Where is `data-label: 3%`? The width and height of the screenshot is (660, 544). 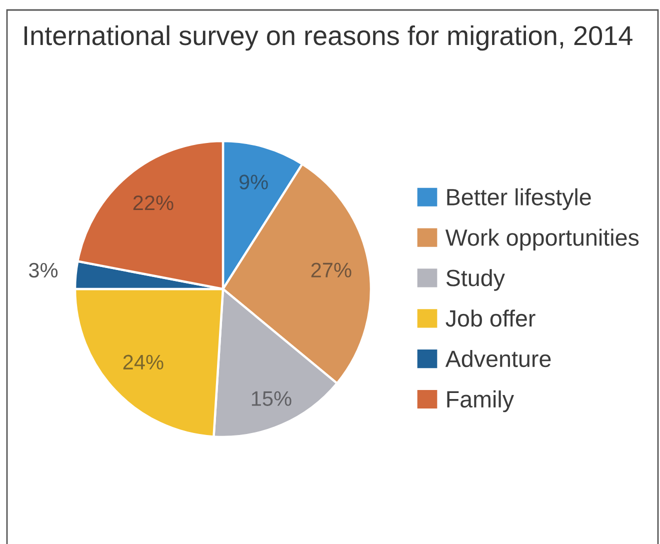
data-label: 3% is located at coordinates (43, 270).